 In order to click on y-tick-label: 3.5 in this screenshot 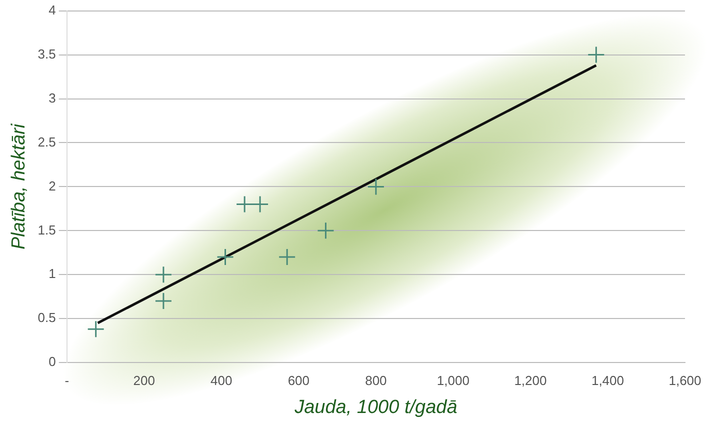, I will do `click(47, 54)`.